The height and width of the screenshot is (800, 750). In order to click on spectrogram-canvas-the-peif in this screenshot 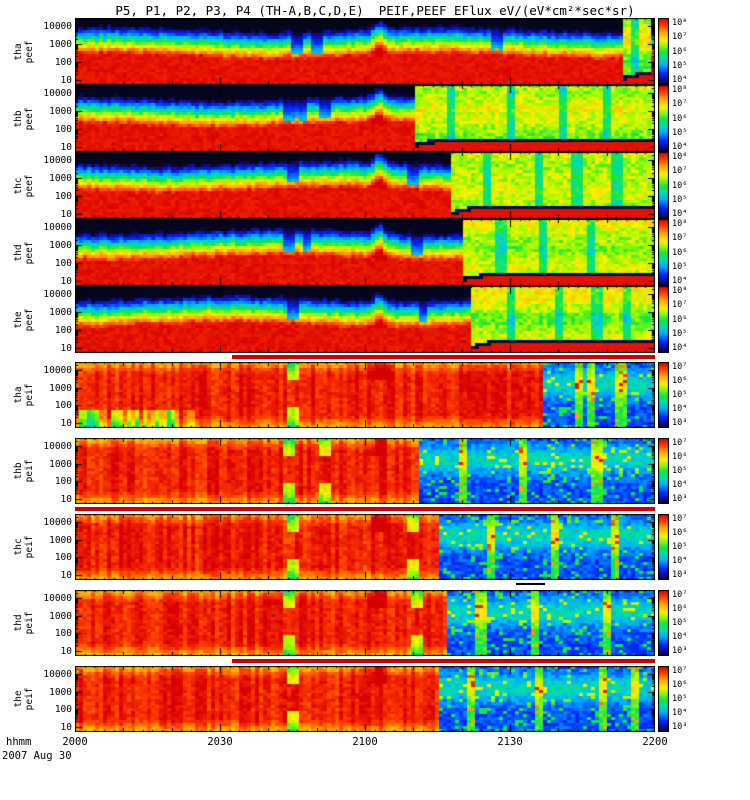, I will do `click(365, 699)`.